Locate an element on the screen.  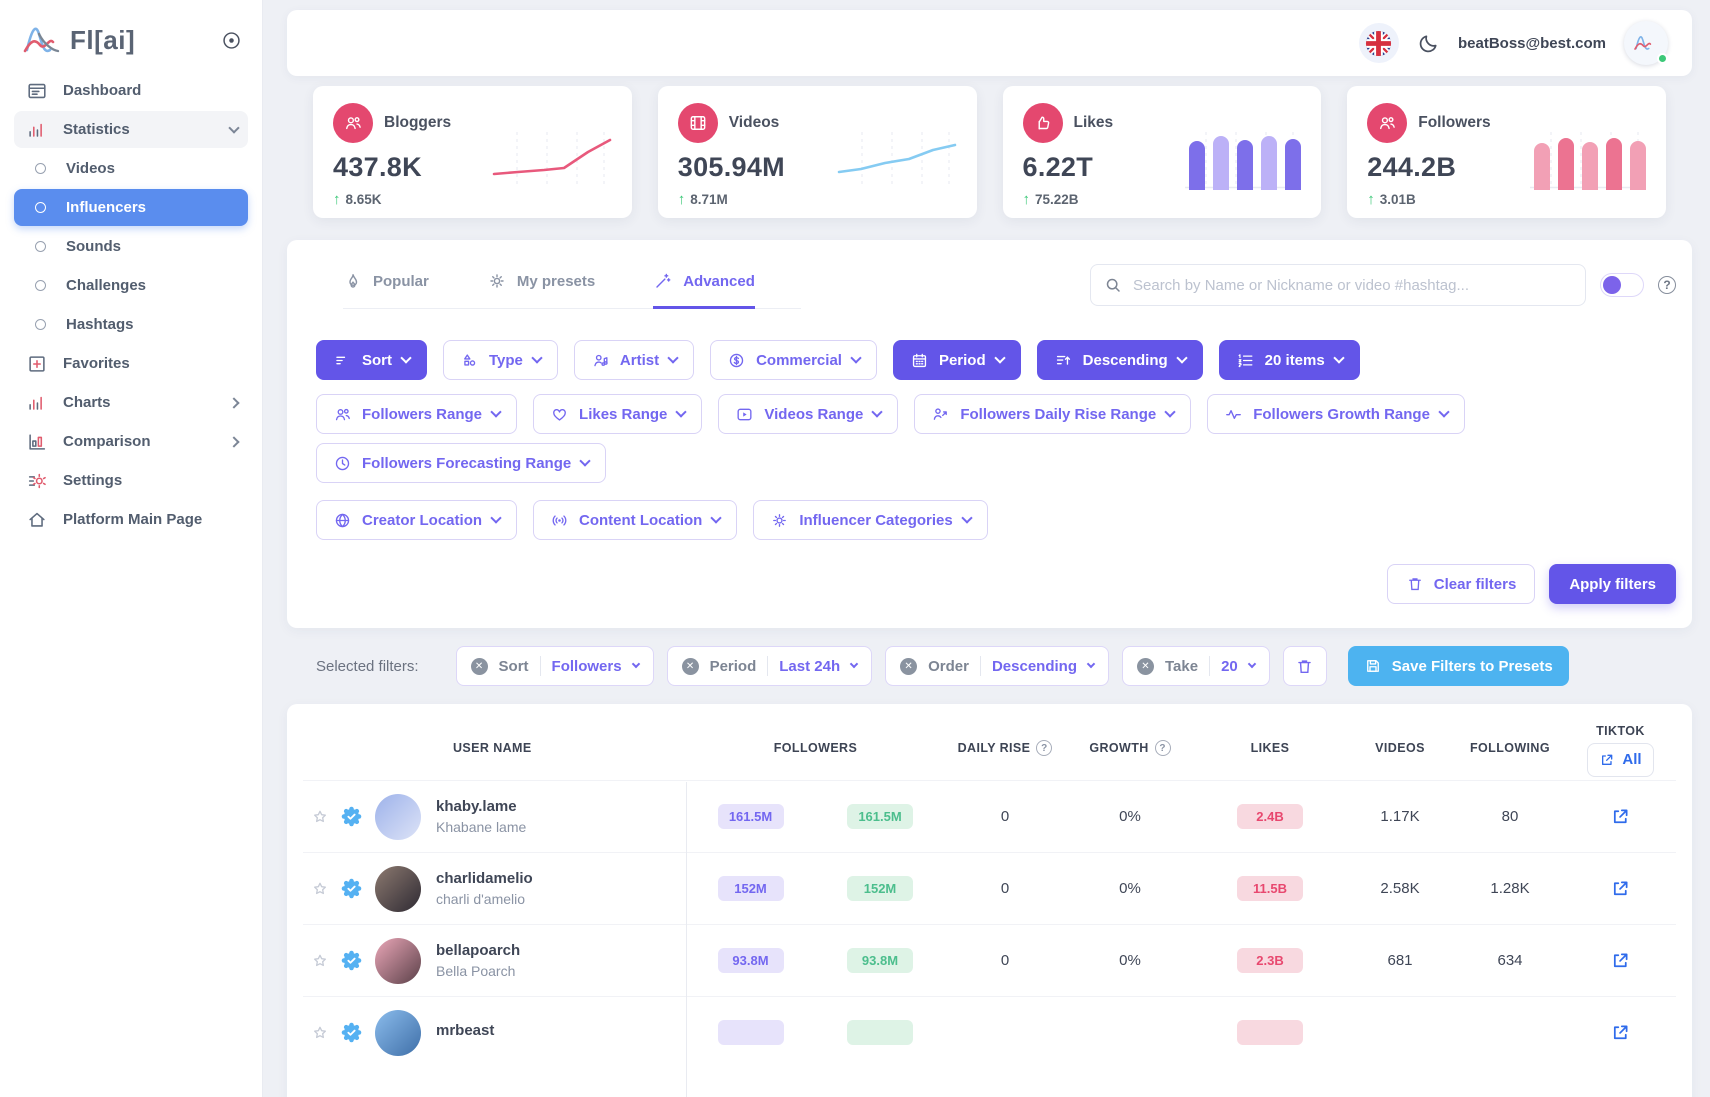
filter-commercial: Commercial is located at coordinates (793, 360).